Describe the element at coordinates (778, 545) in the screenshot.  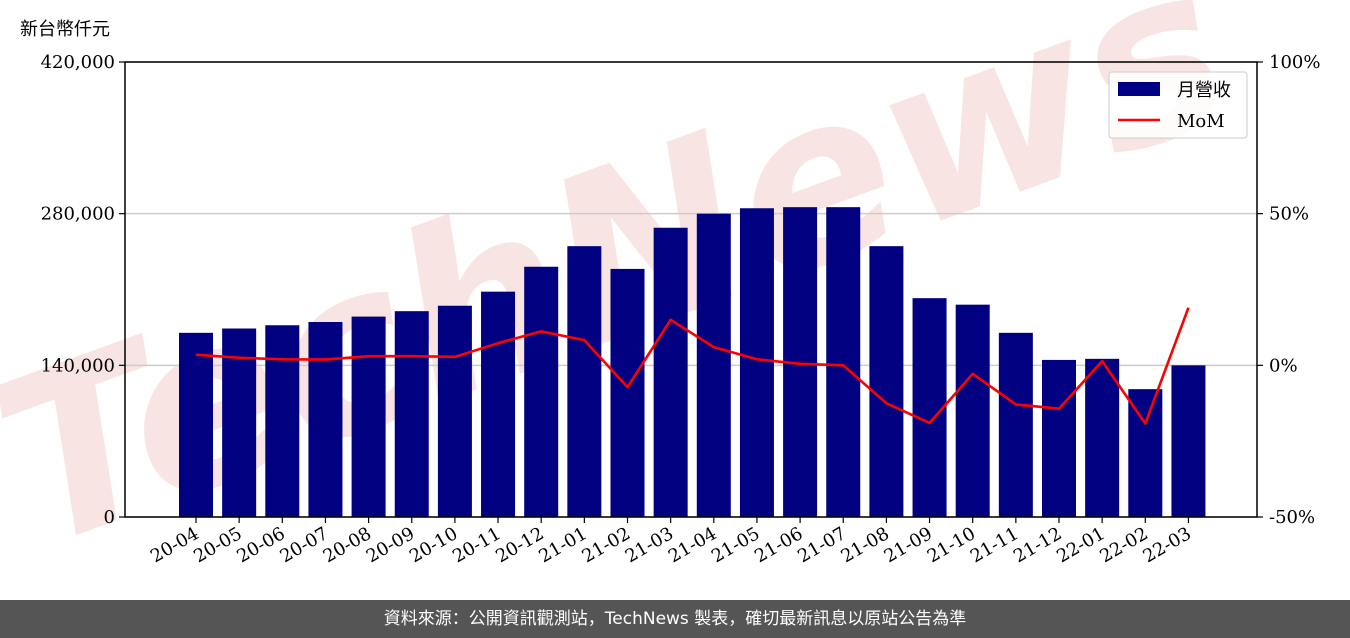
I see `x-tick-label: 21-06` at that location.